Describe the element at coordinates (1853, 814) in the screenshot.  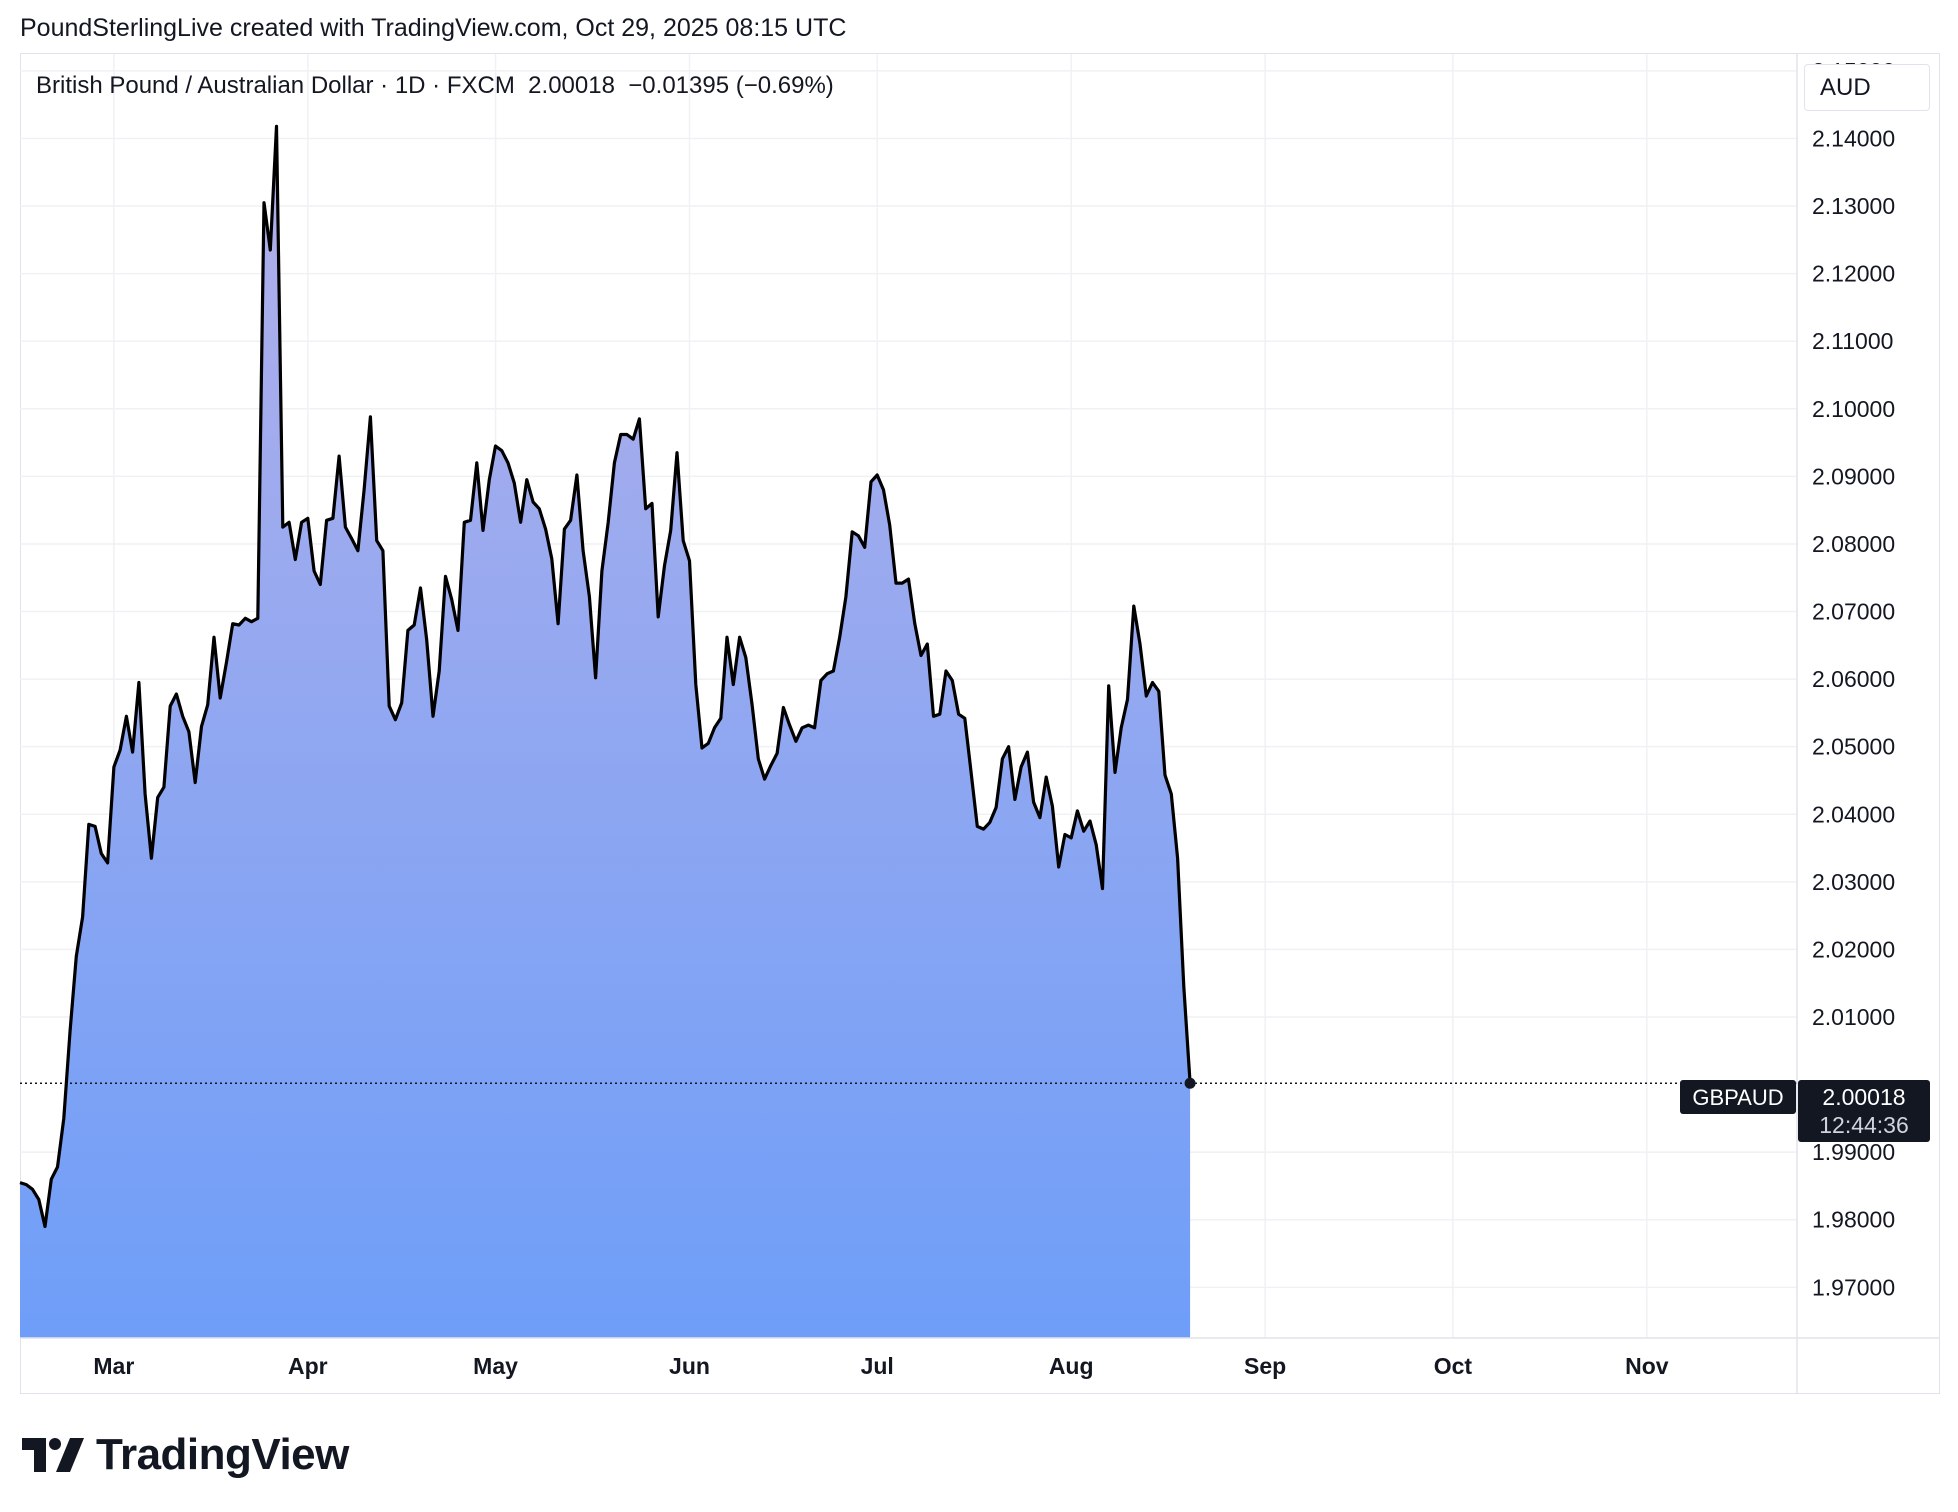
I see `y-tick-label: 2.04000` at that location.